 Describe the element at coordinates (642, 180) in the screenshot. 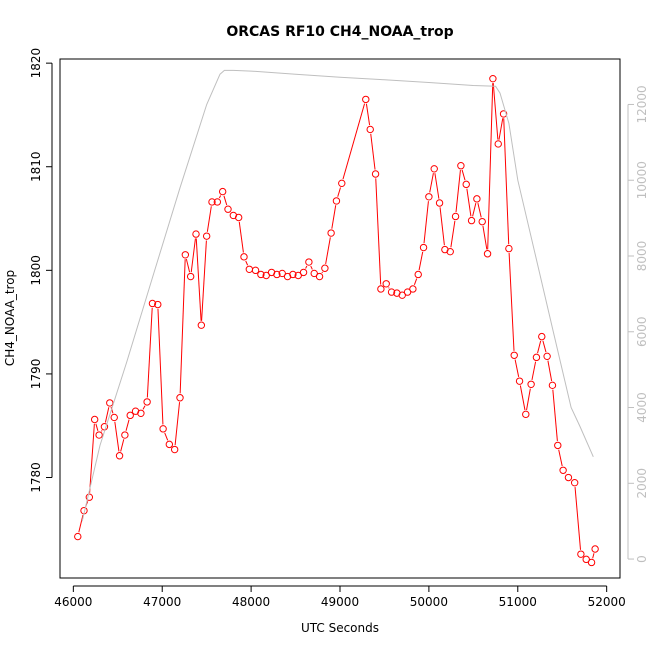

I see `y2-tick-label: 10000` at that location.